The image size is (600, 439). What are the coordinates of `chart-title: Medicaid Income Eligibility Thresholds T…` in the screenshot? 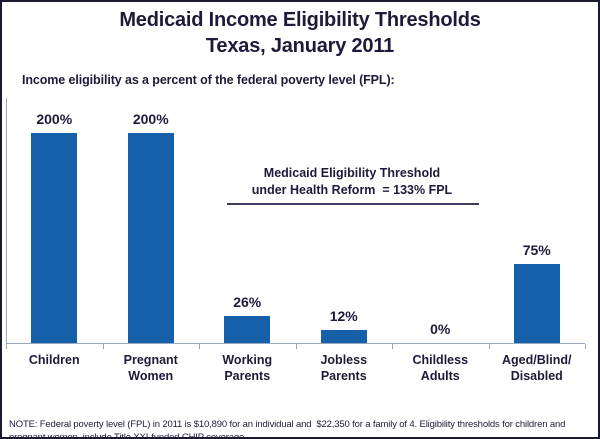 It's located at (300, 33).